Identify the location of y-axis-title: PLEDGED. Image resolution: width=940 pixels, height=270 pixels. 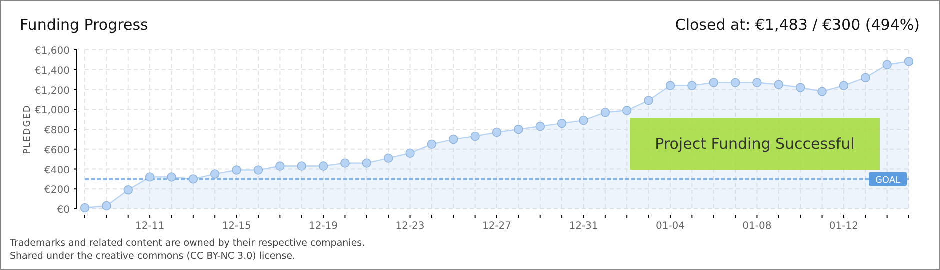
(28, 129).